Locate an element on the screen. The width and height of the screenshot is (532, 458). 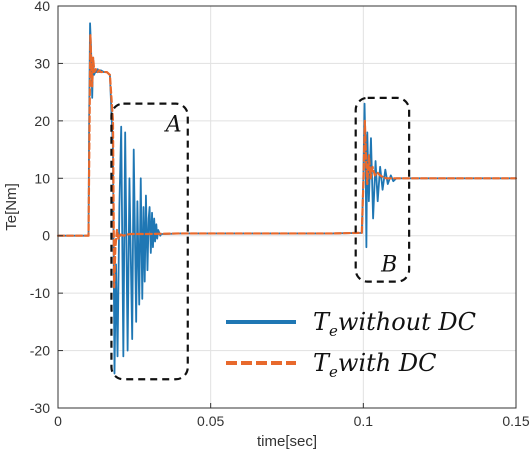
legend-label-without-dc: Tewithout DC is located at coordinates (394, 324).